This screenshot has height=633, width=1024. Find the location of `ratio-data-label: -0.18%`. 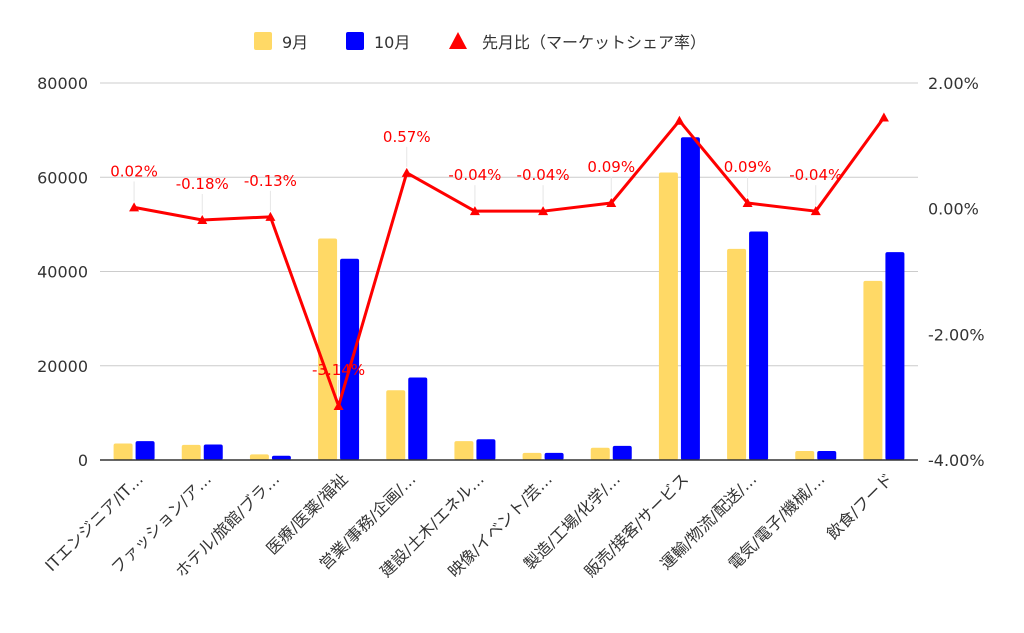

ratio-data-label: -0.18% is located at coordinates (202, 184).